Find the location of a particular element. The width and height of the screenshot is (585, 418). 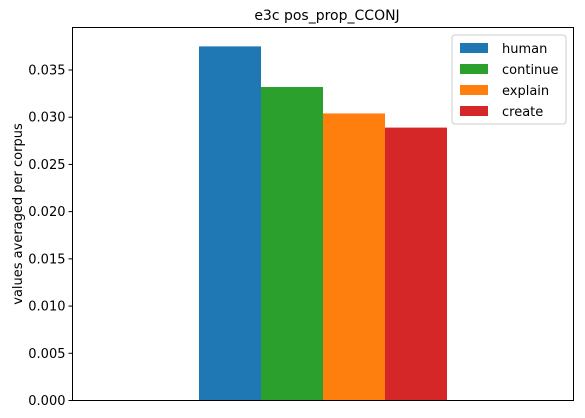

bar-create is located at coordinates (416, 264).